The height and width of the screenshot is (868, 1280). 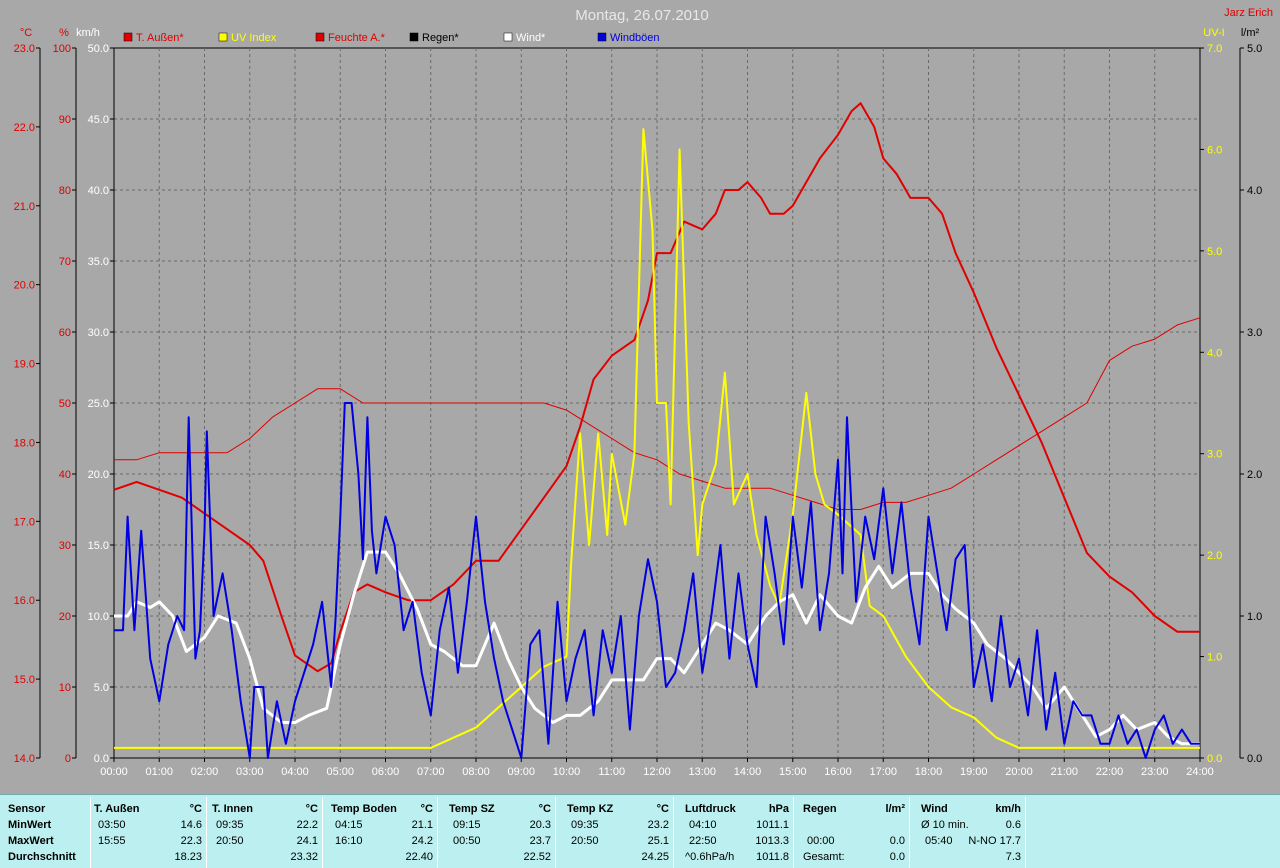 I want to click on label-min: MinWert, so click(x=30, y=825).